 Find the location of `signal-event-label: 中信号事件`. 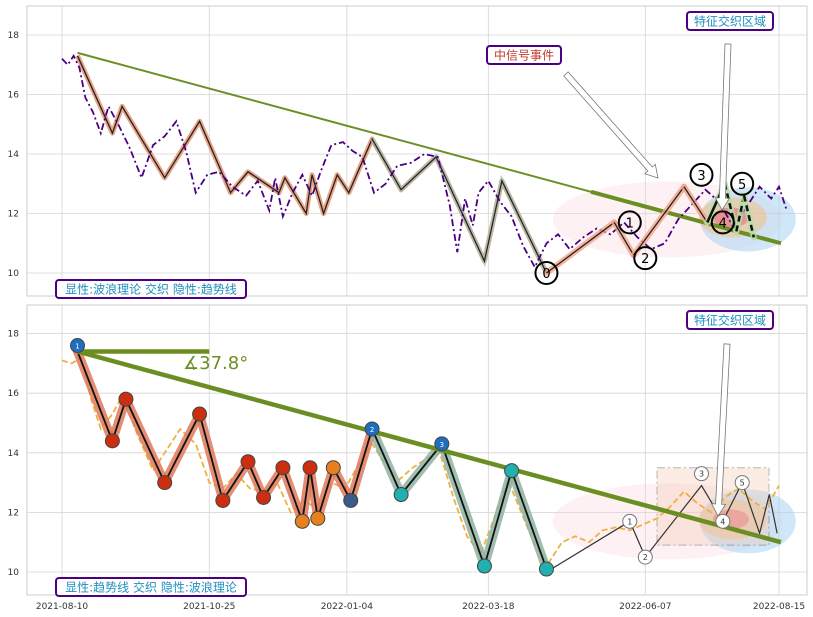

signal-event-label: 中信号事件 is located at coordinates (524, 55).